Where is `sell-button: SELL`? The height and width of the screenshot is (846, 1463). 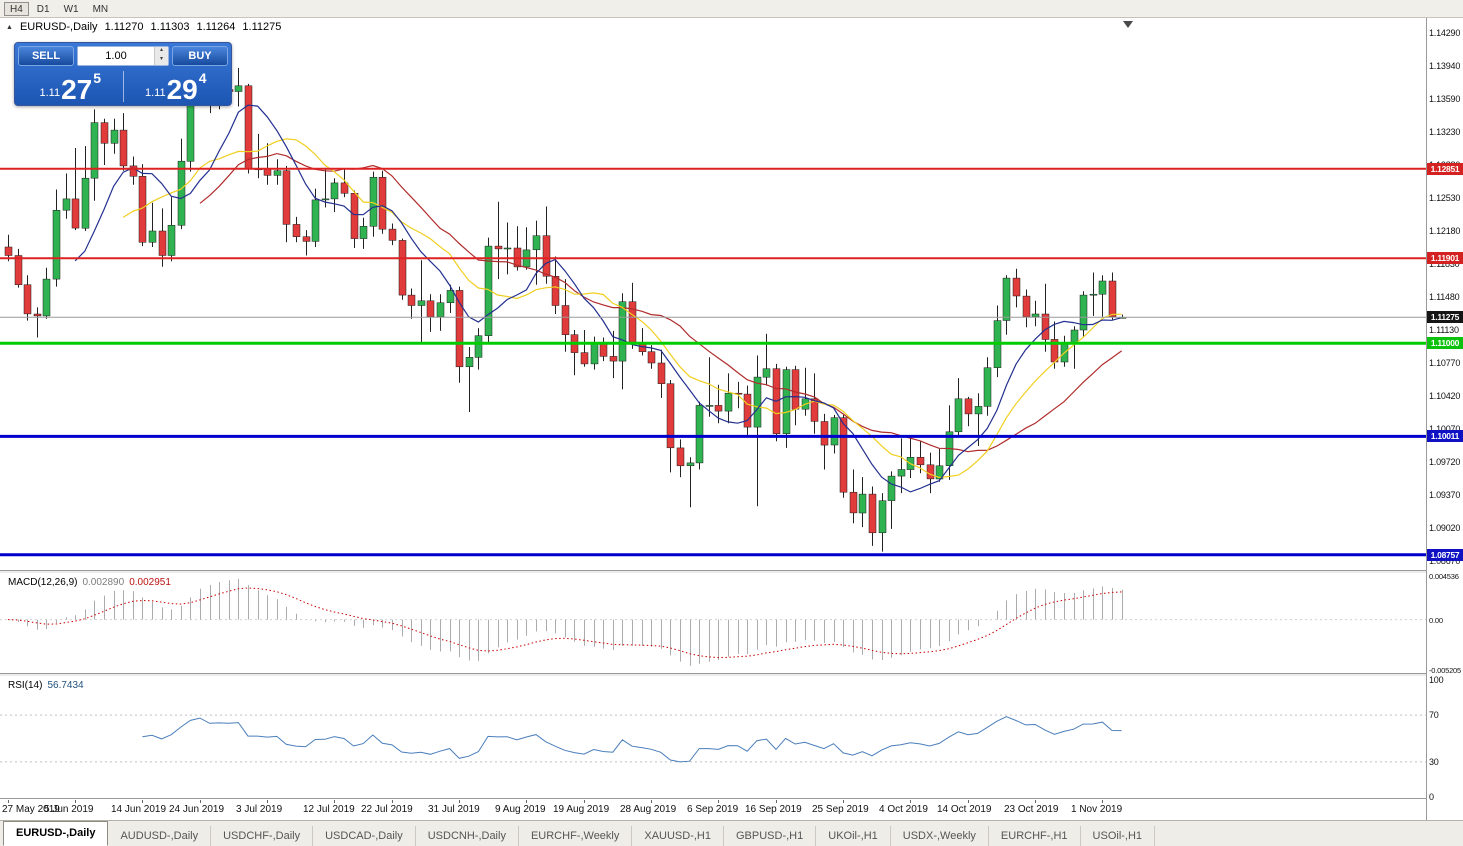
sell-button: SELL is located at coordinates (46, 56).